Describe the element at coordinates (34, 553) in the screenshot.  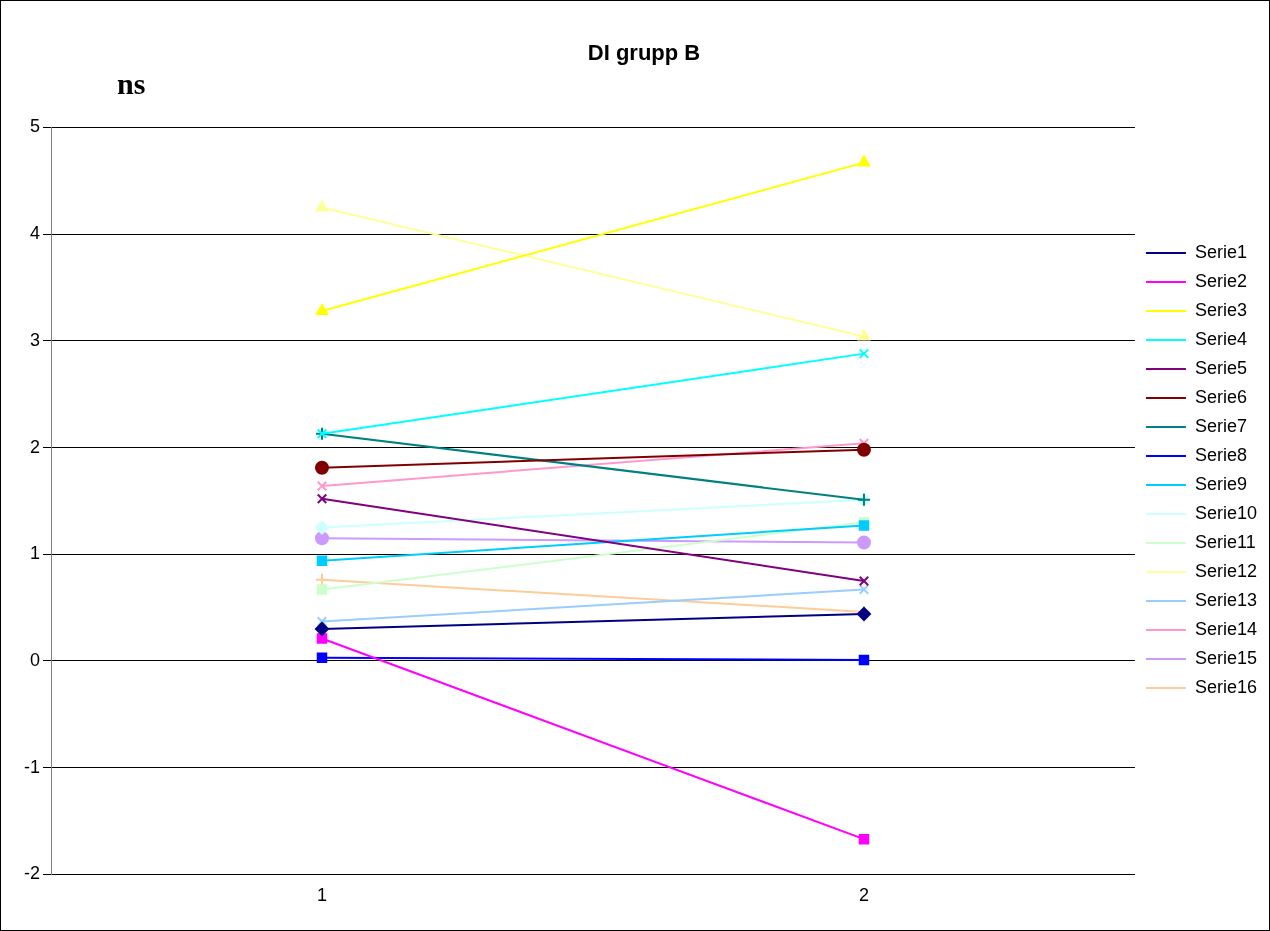
I see `y-tick-label: 1` at that location.